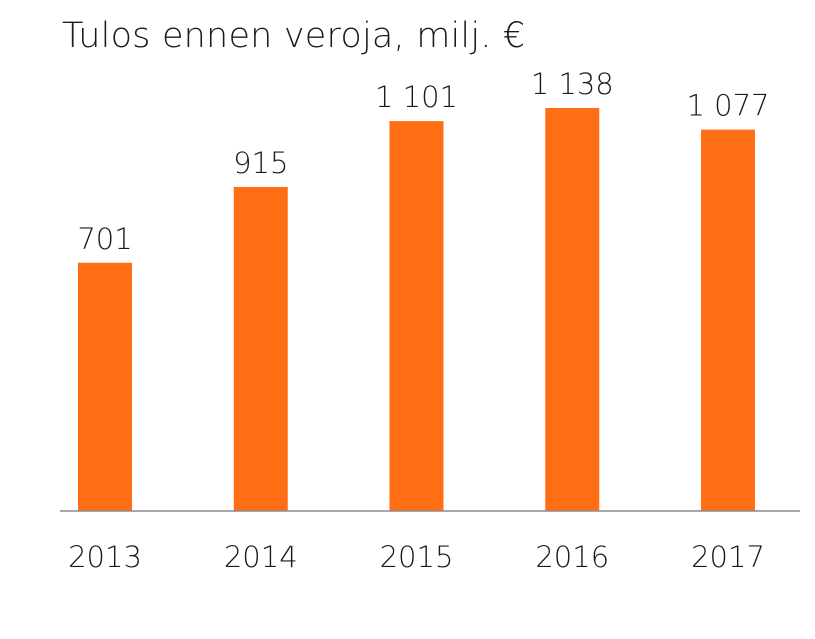 The height and width of the screenshot is (639, 815). What do you see at coordinates (728, 320) in the screenshot?
I see `bar-2017` at bounding box center [728, 320].